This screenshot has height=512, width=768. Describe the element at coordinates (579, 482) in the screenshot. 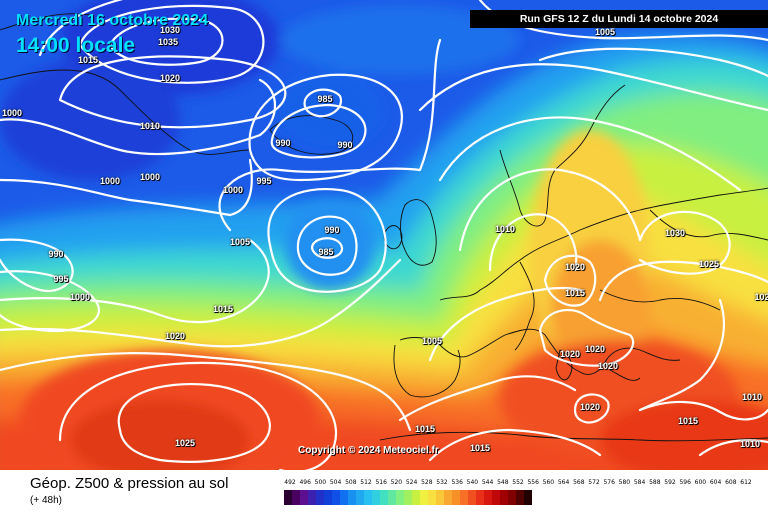

I see `scale-value: 568` at that location.